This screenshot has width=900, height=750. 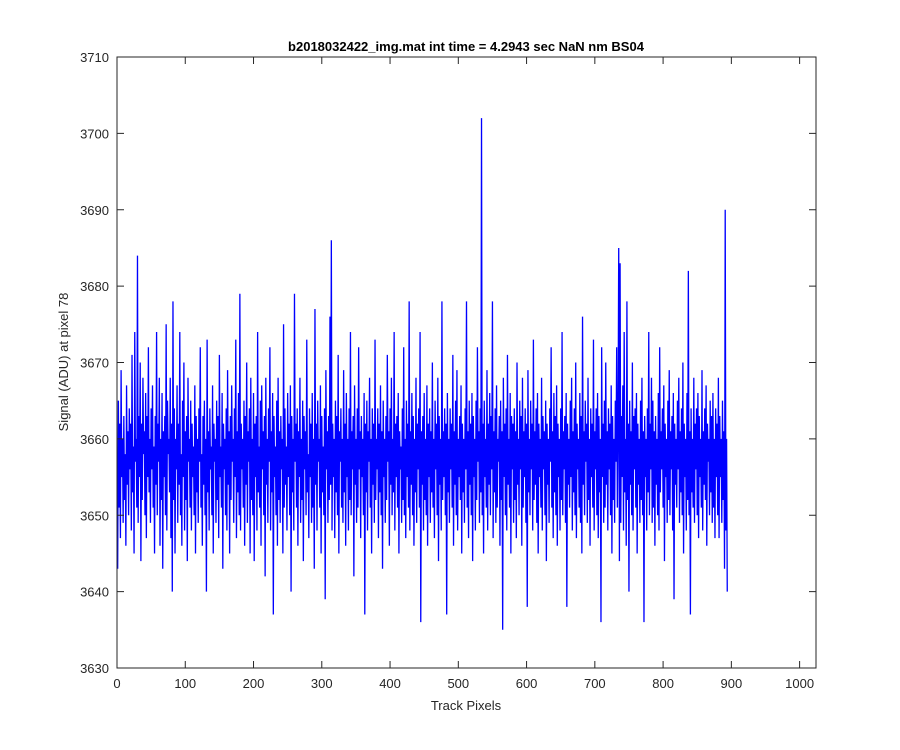 I want to click on x-tick-label: 300, so click(x=322, y=683).